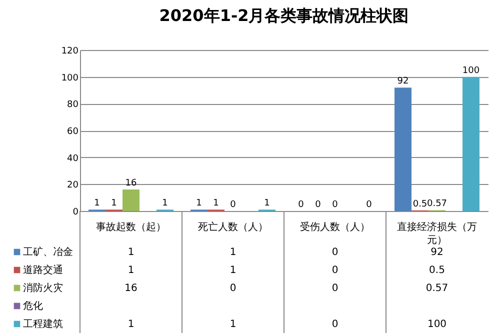 This screenshot has width=500, height=335. Describe the element at coordinates (70, 78) in the screenshot. I see `y-tick-label: 100` at that location.